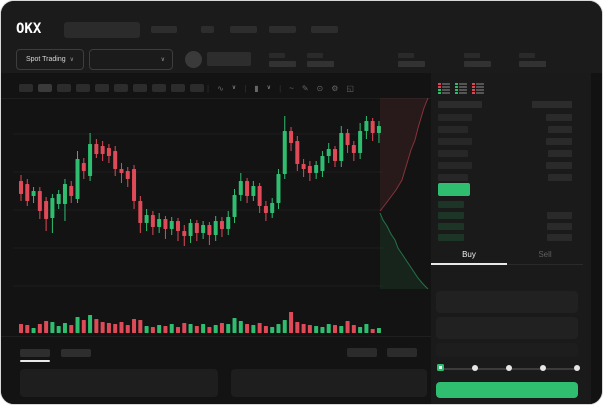 Image resolution: width=603 pixels, height=405 pixels. Describe the element at coordinates (460, 104) in the screenshot. I see `orderbook-header-price` at that location.